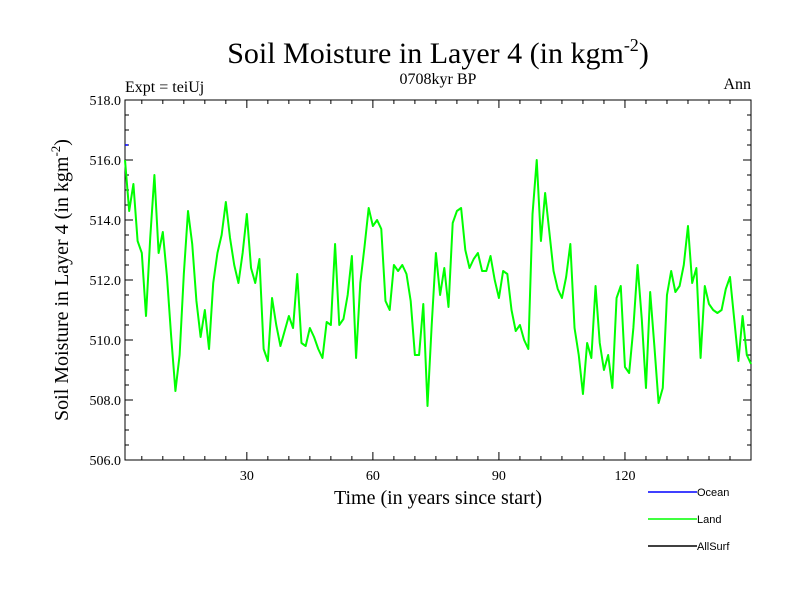 The width and height of the screenshot is (800, 600). I want to click on y-tick-label: 508.0, so click(106, 401).